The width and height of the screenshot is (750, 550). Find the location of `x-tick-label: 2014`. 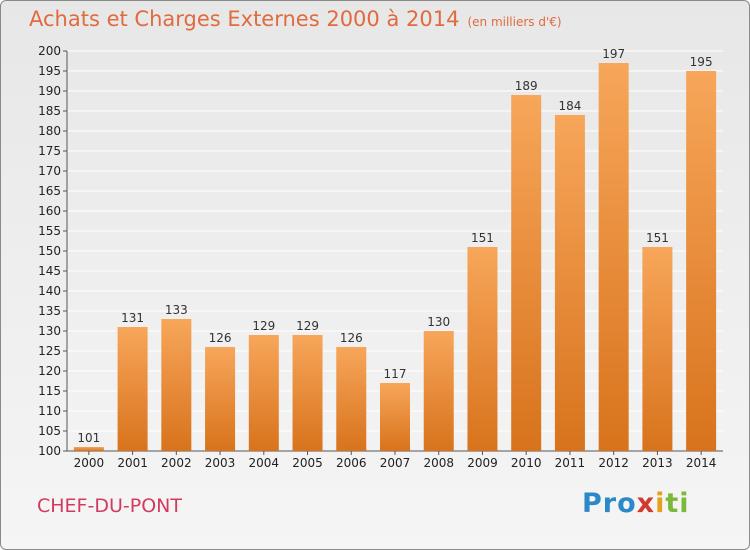

x-tick-label: 2014 is located at coordinates (701, 463).